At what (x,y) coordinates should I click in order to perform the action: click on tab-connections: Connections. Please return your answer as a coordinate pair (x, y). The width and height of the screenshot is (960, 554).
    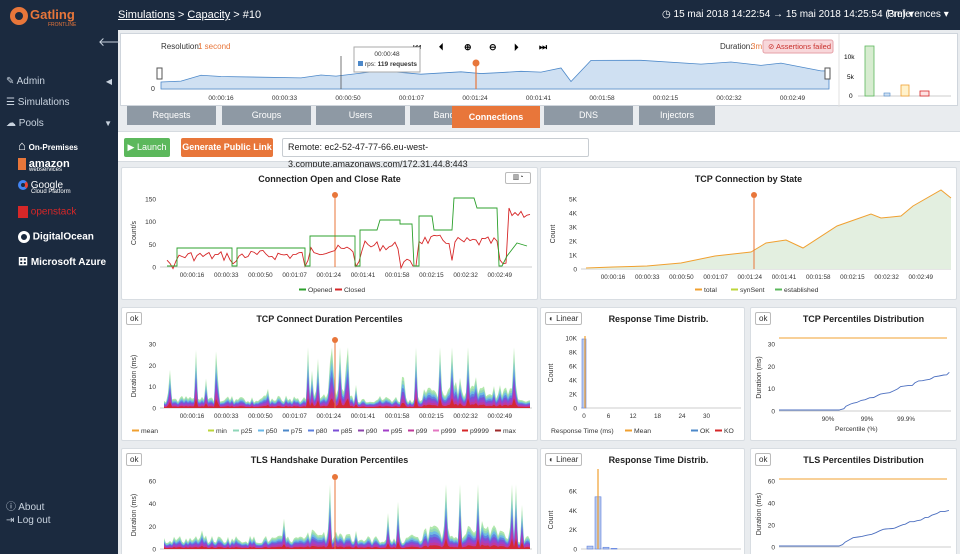
    Looking at the image, I should click on (496, 117).